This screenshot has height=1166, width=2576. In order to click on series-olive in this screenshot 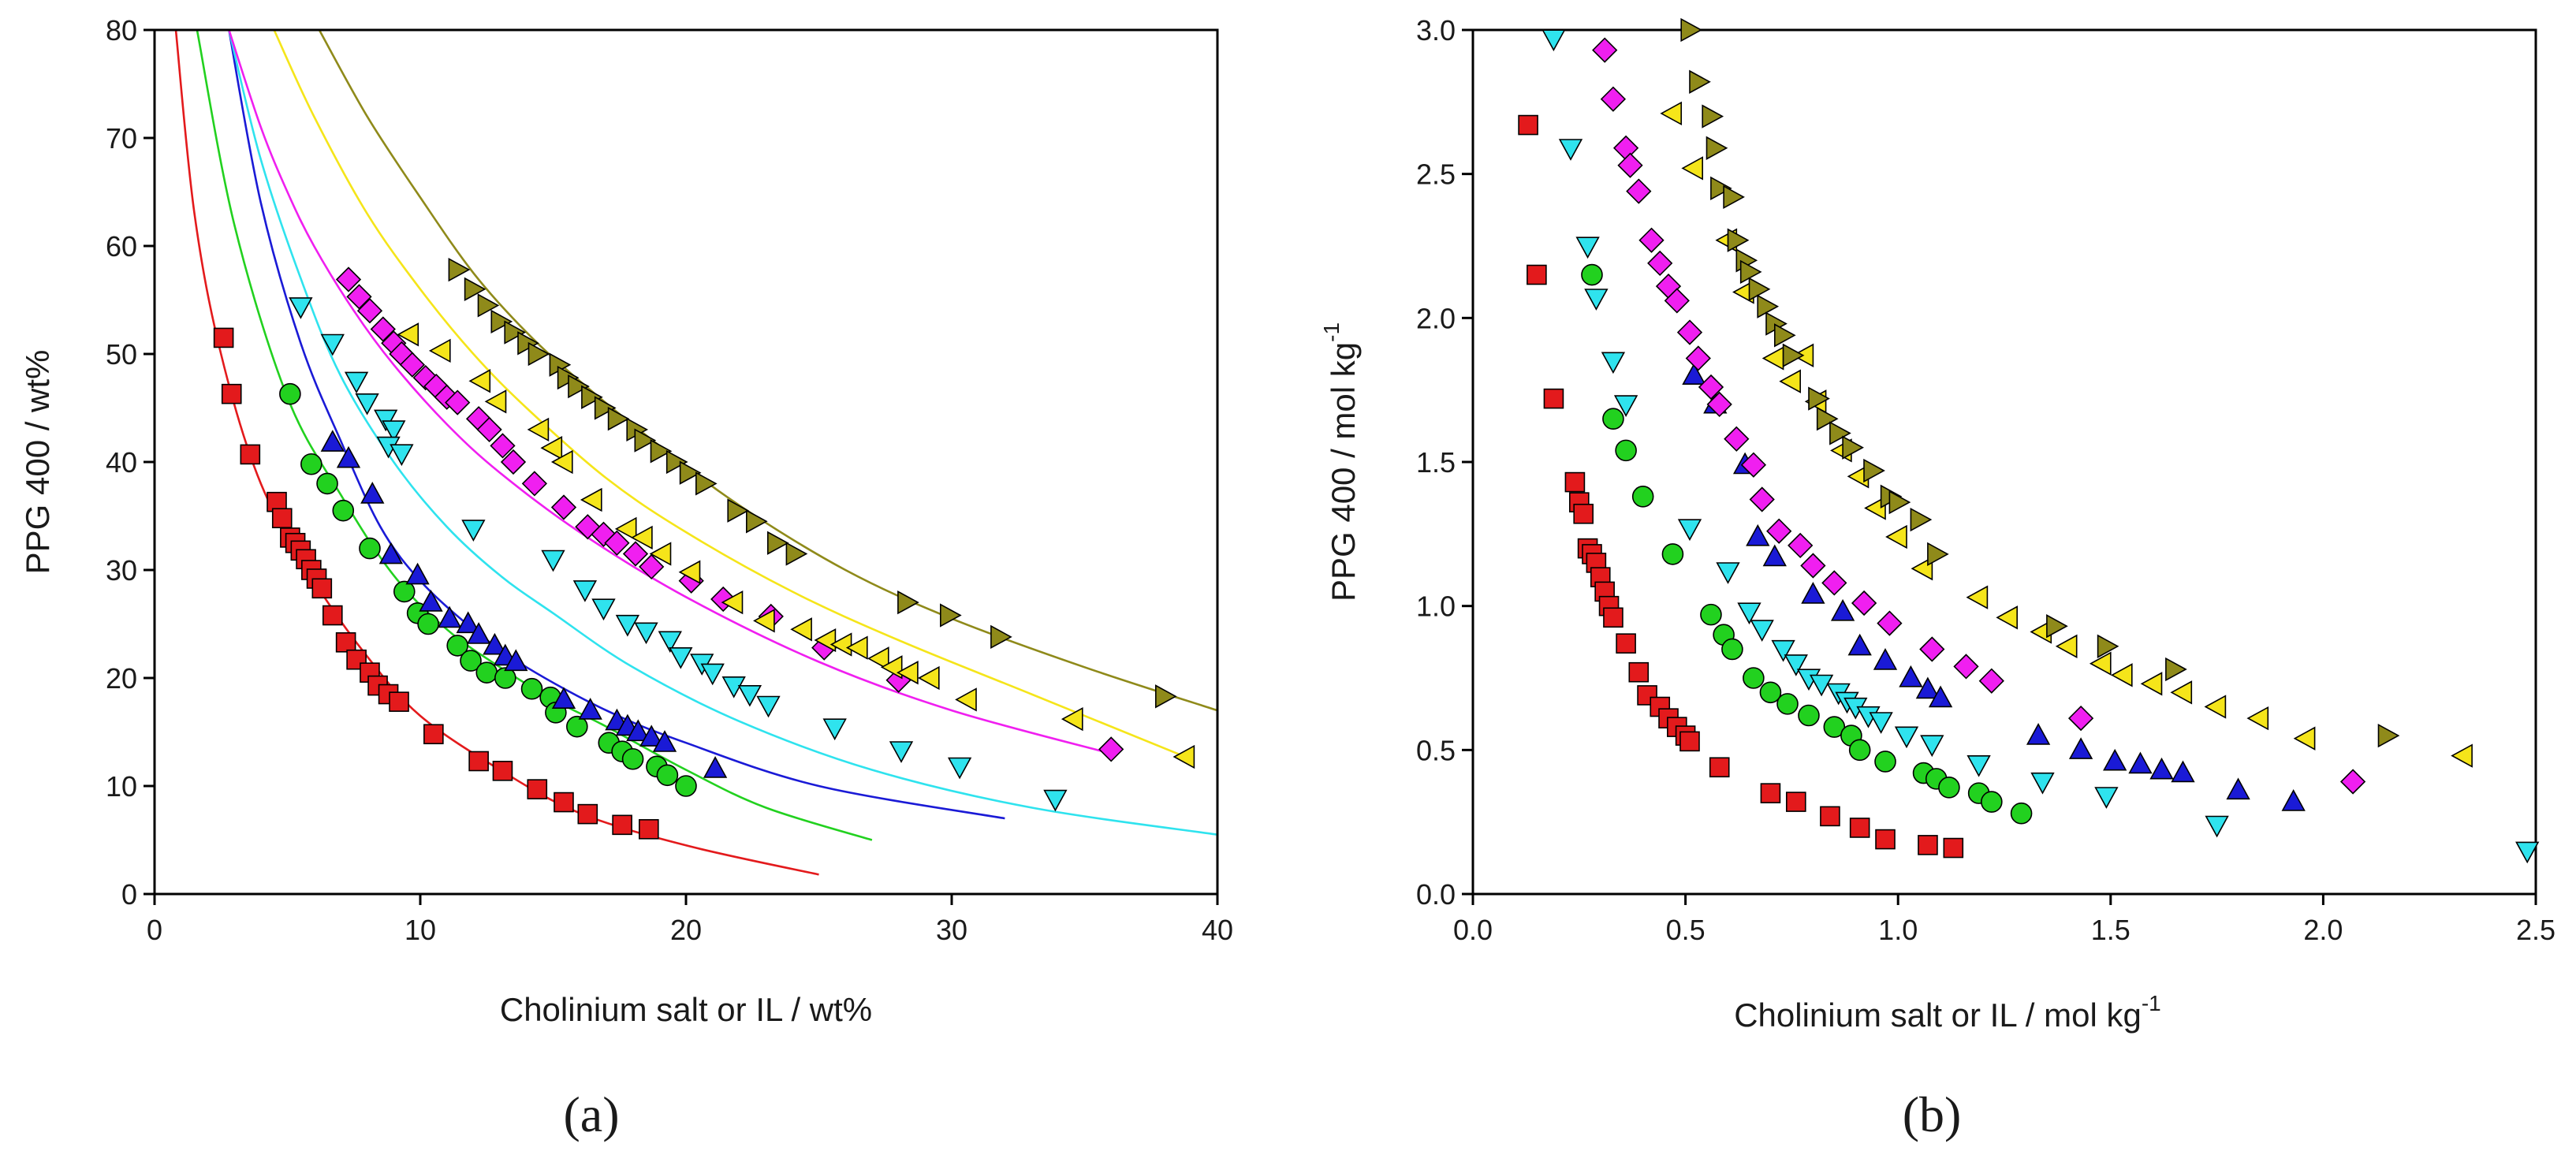, I will do `click(812, 483)`.